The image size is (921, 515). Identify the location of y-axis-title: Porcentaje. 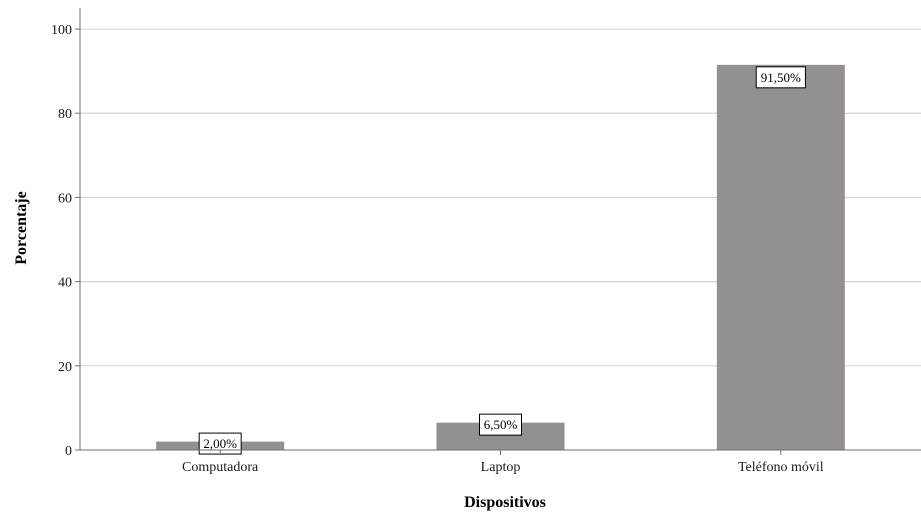
(21, 227).